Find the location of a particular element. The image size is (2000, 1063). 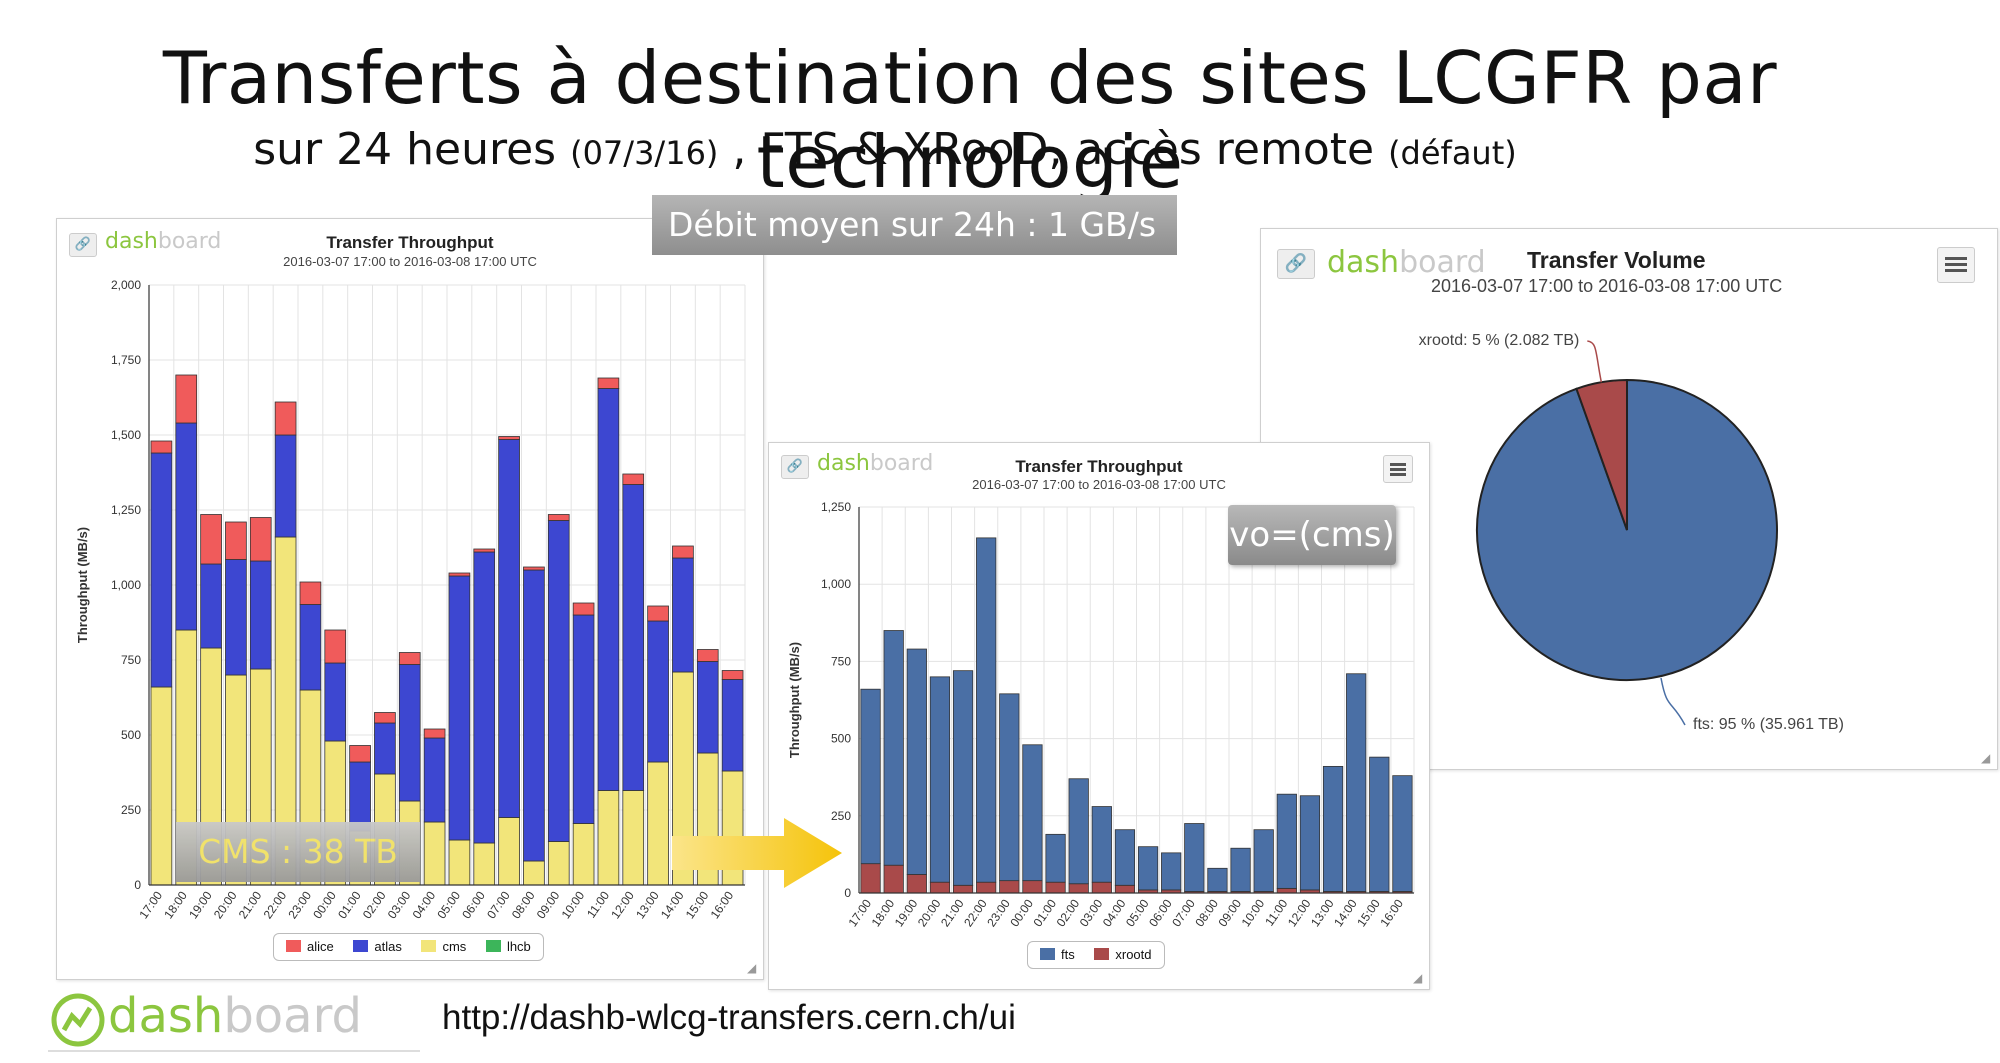

chart2-subtitle: 2016-03-07 17:00 to 2016-03-08 17:00 UTC is located at coordinates (1099, 484).